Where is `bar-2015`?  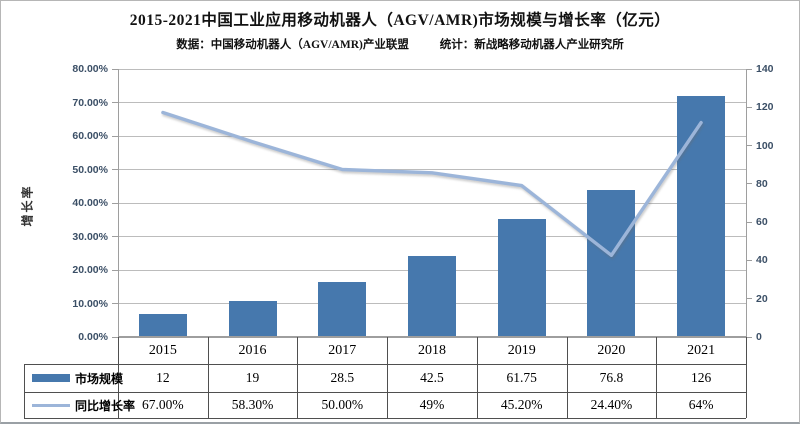
bar-2015 is located at coordinates (162, 325).